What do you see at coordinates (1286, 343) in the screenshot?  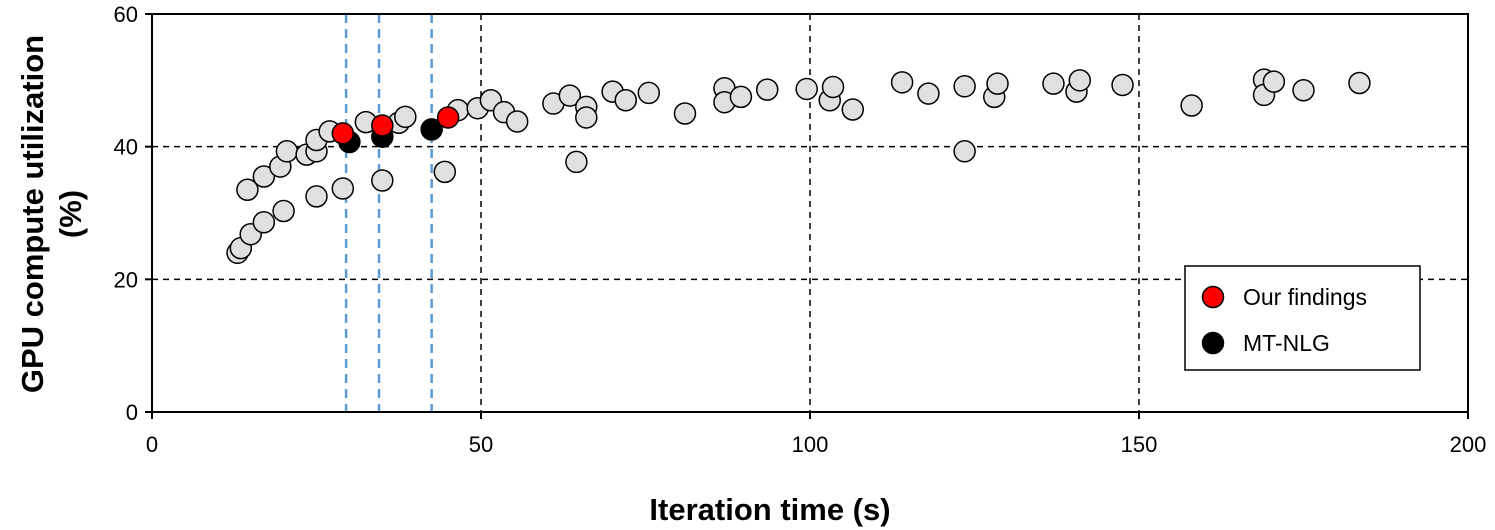 I see `legend-label-mtnlg: MT-NLG` at bounding box center [1286, 343].